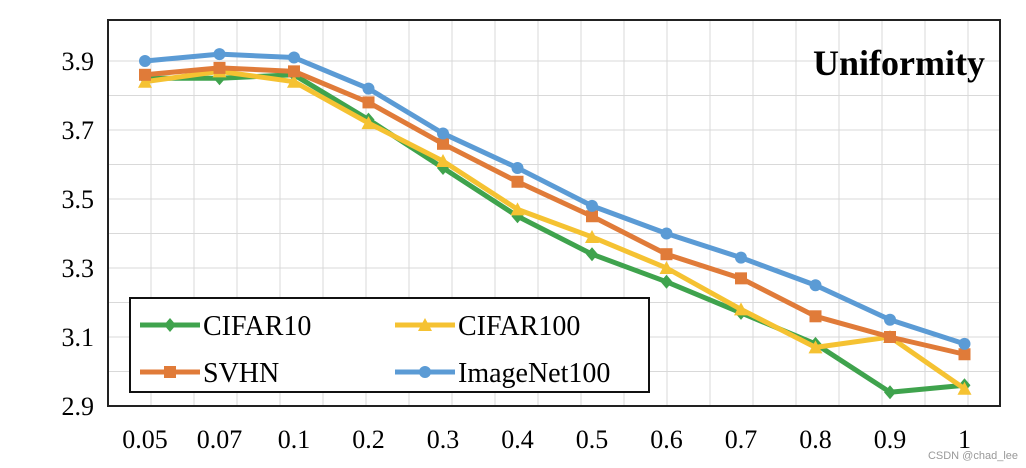  Describe the element at coordinates (145, 439) in the screenshot. I see `x-tick-label: 0.05` at that location.